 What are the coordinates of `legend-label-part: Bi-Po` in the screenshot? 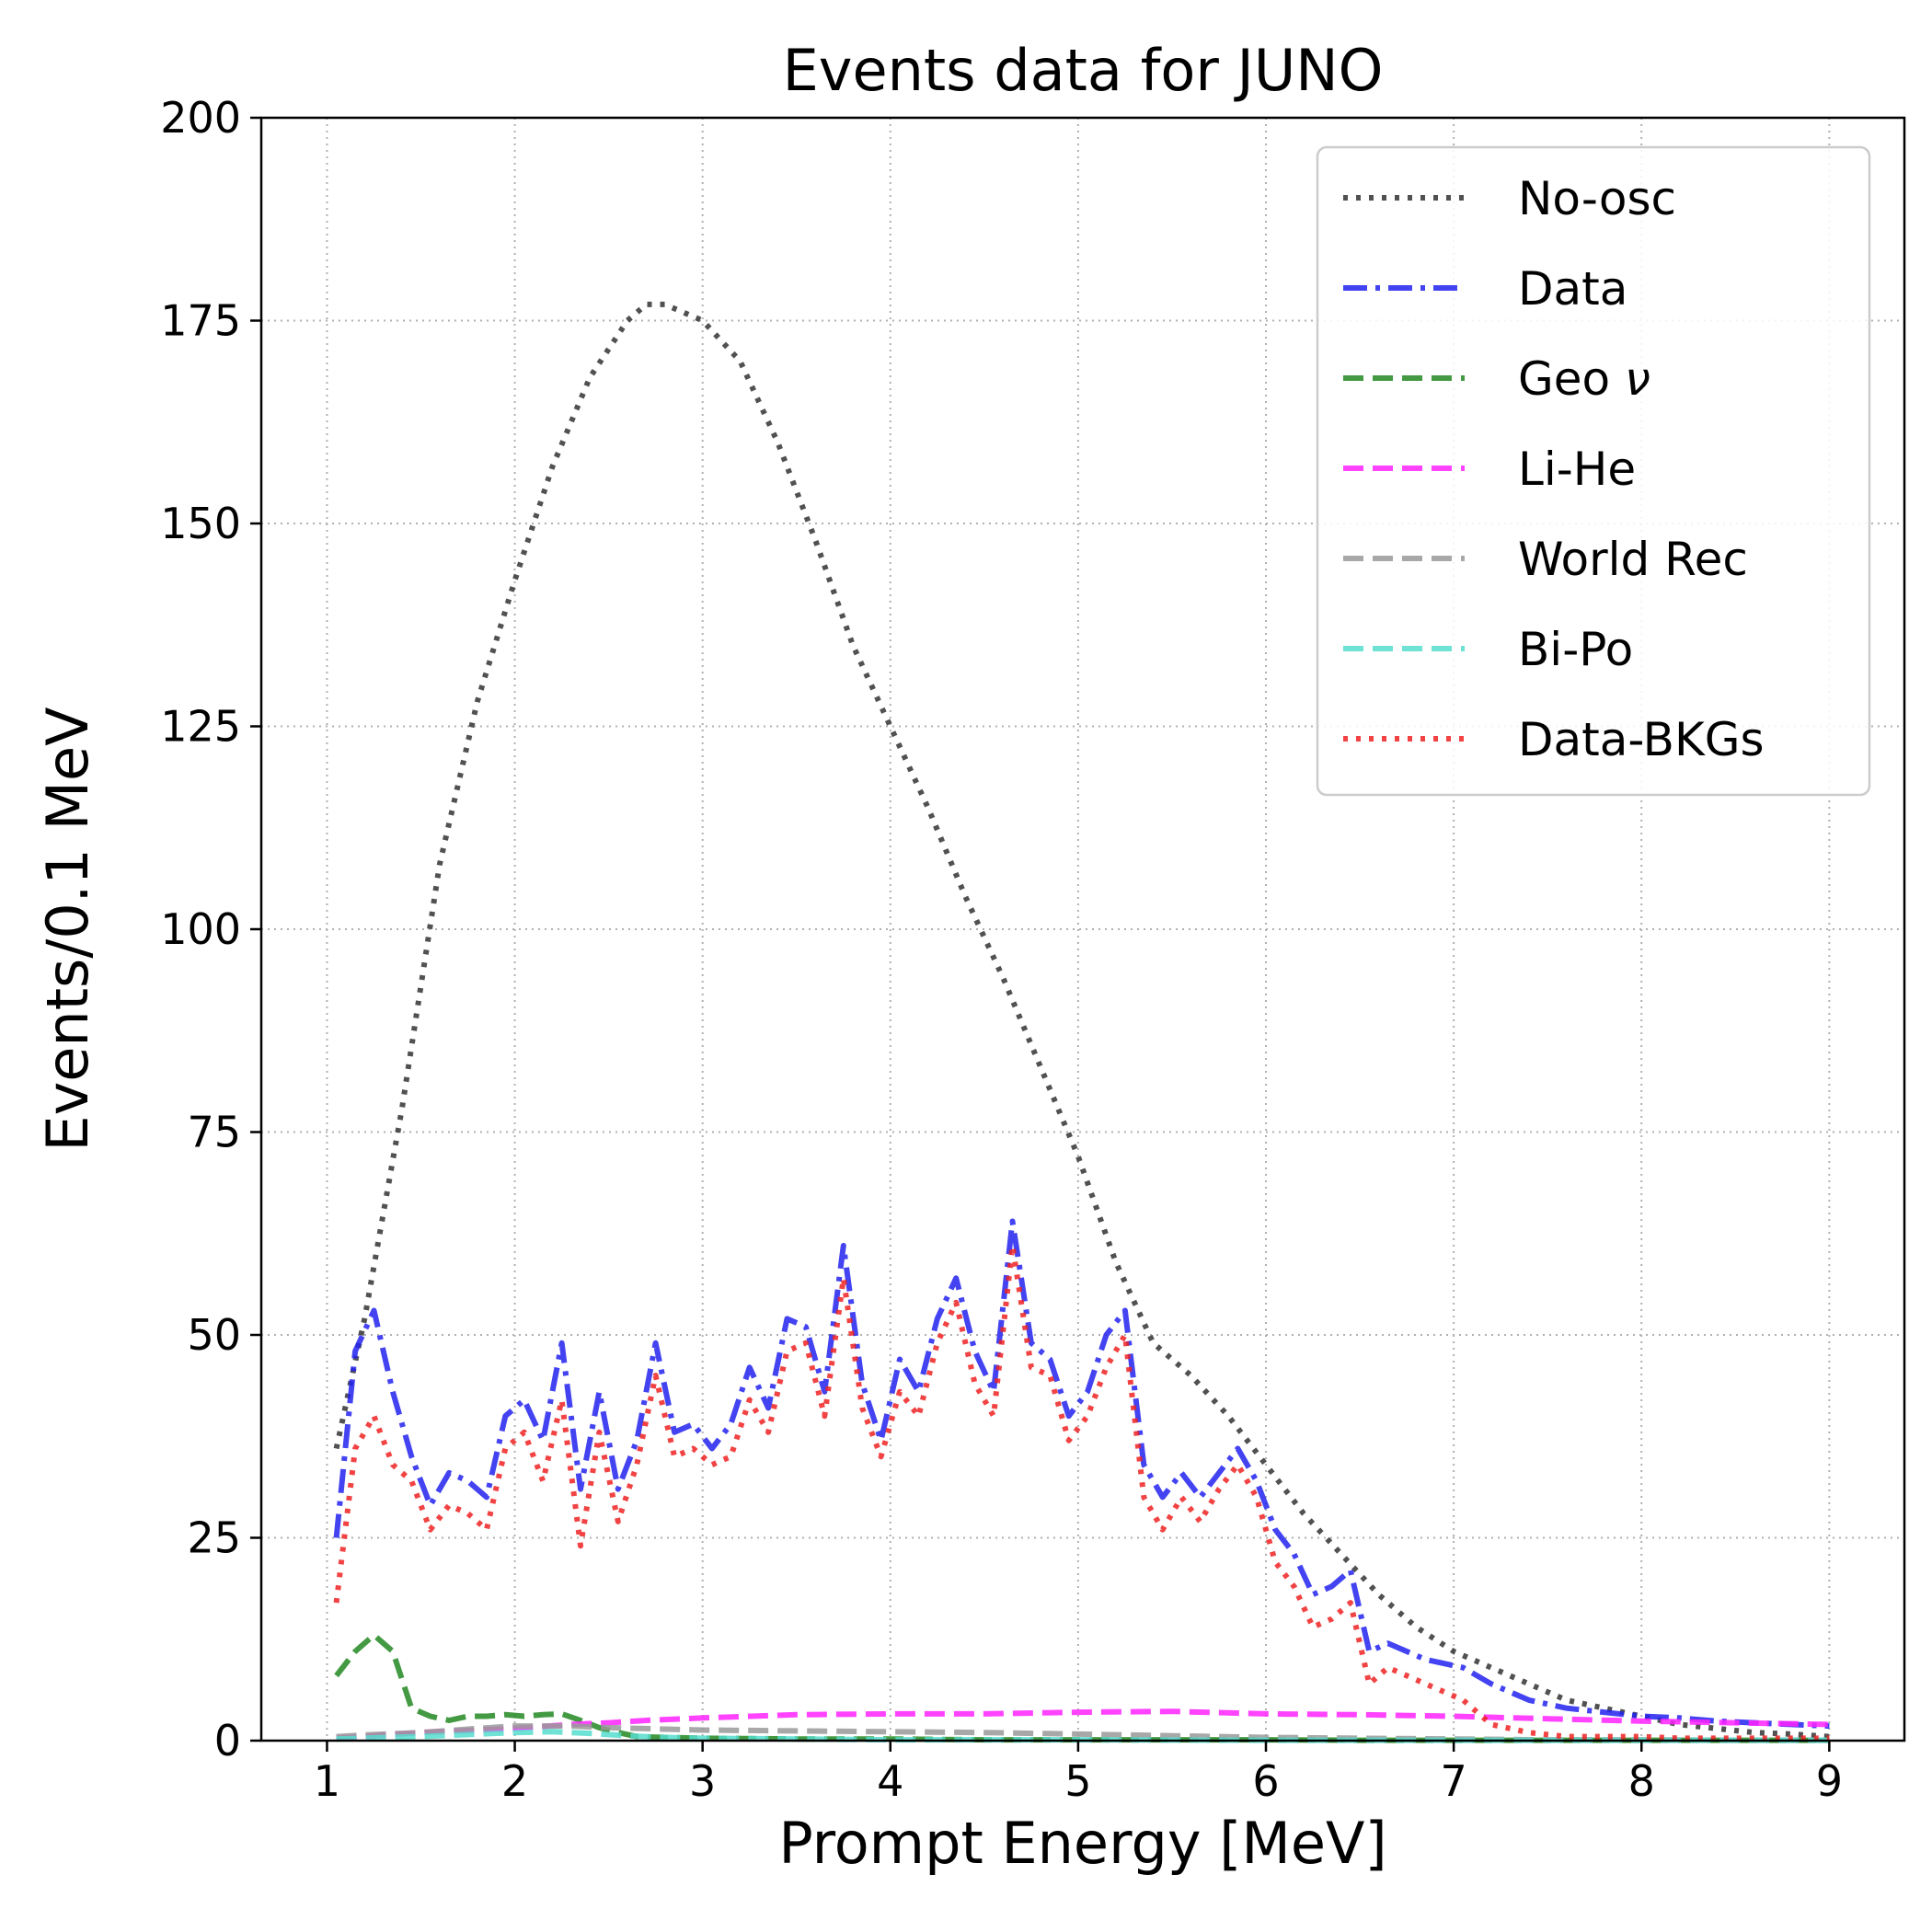 It's located at (1575, 649).